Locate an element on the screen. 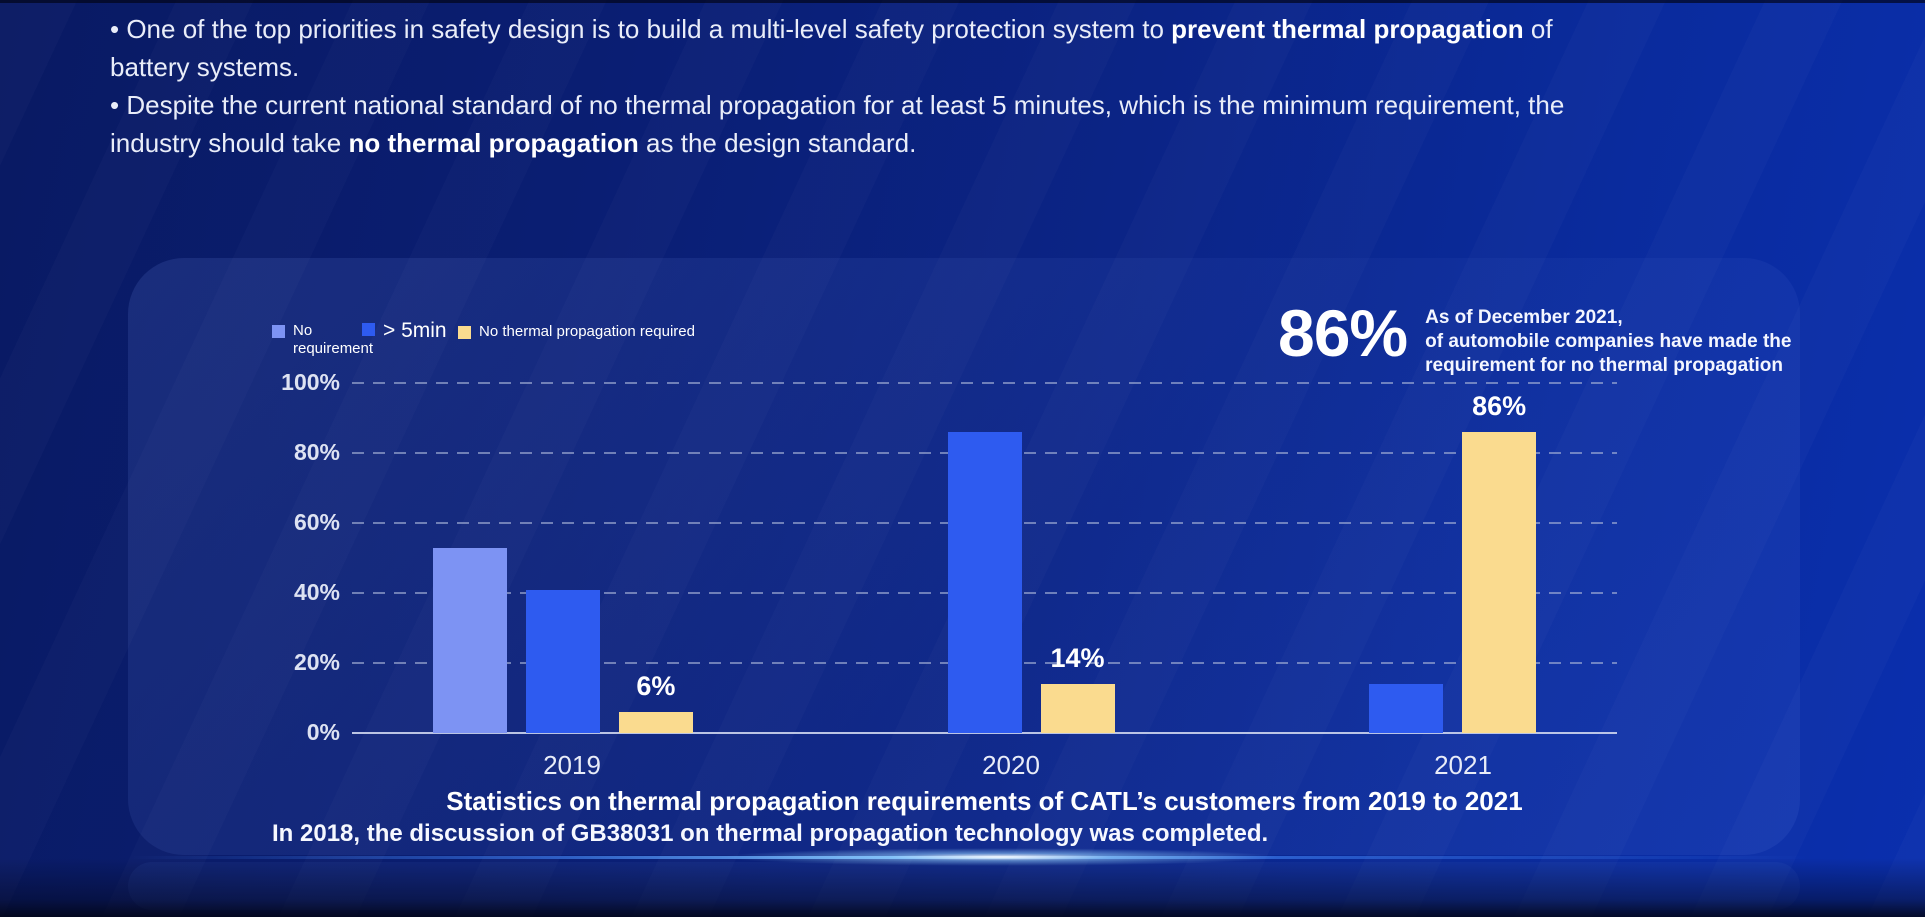 The height and width of the screenshot is (917, 1925). highlight-stat-line: of automobile companies have made the is located at coordinates (1608, 341).